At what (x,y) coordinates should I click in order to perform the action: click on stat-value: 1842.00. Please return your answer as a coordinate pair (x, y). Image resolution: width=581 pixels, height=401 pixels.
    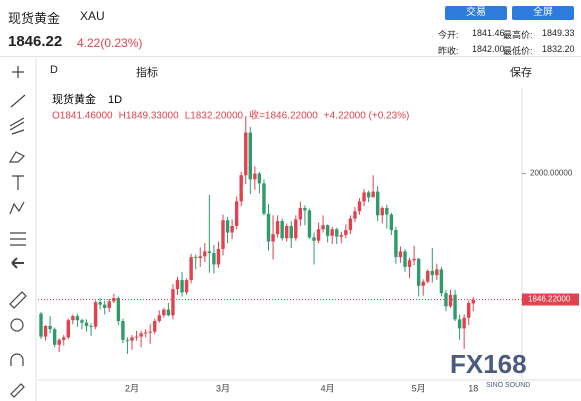
    Looking at the image, I should click on (488, 49).